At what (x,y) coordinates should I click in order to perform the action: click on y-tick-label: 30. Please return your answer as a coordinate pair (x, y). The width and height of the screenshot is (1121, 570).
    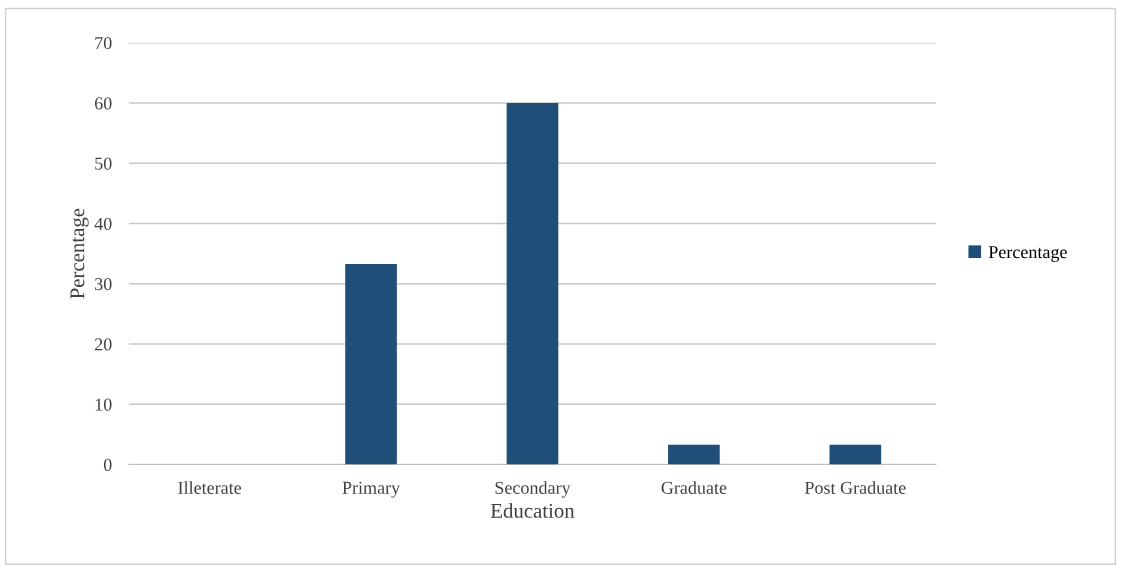
    Looking at the image, I should click on (103, 284).